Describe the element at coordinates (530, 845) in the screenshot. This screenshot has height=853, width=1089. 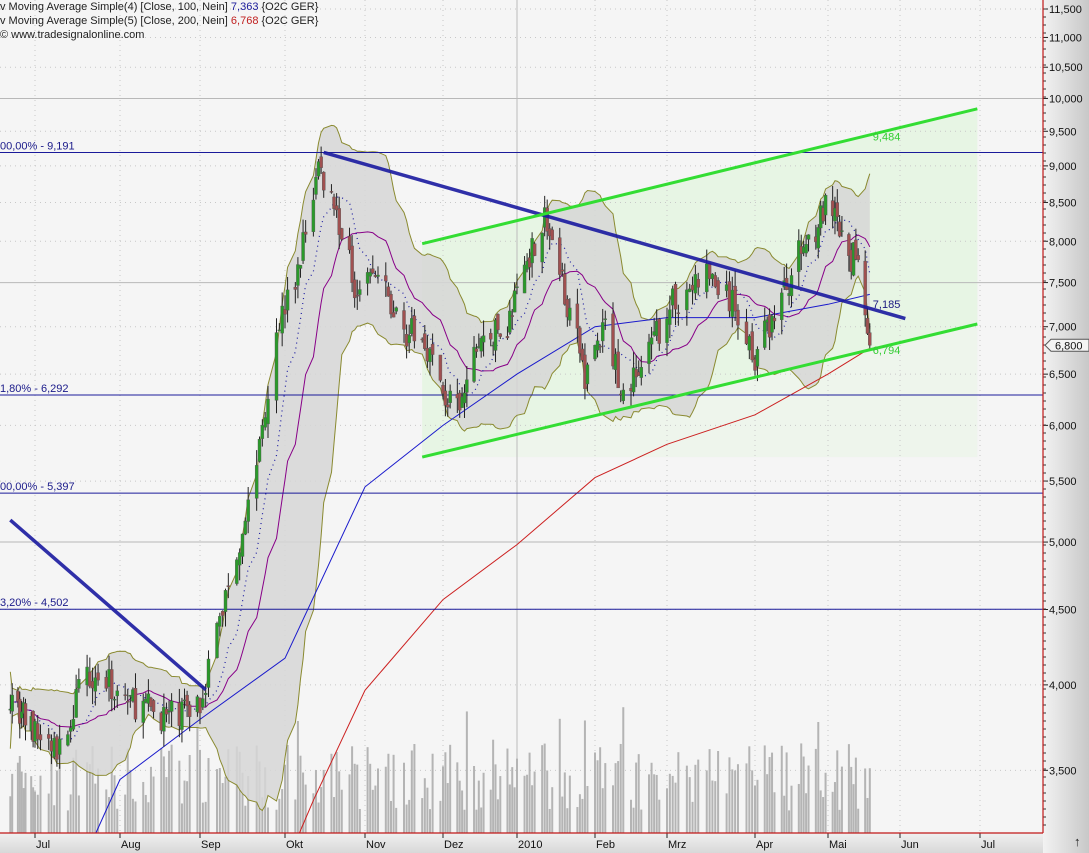
I see `x-tick-label: 2010` at that location.